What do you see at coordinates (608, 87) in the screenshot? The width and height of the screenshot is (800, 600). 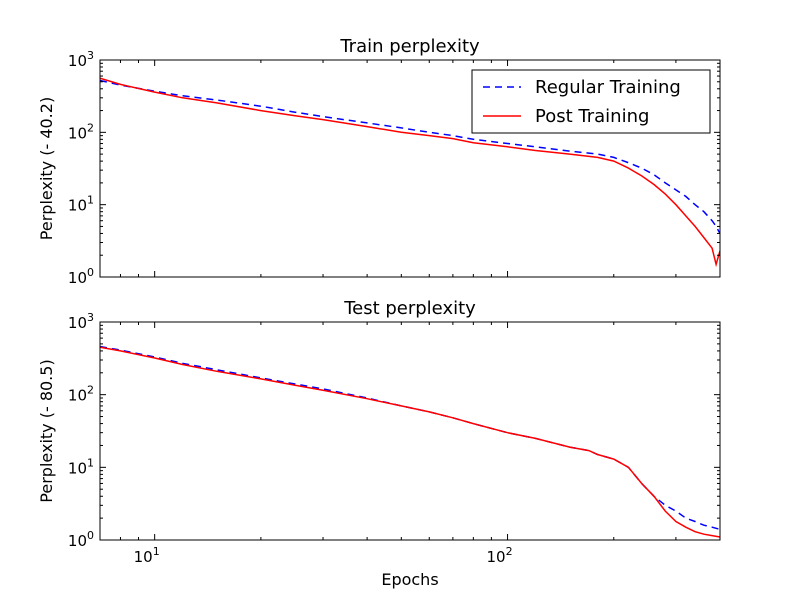 I see `legend-label-regular-training: Regular Training` at bounding box center [608, 87].